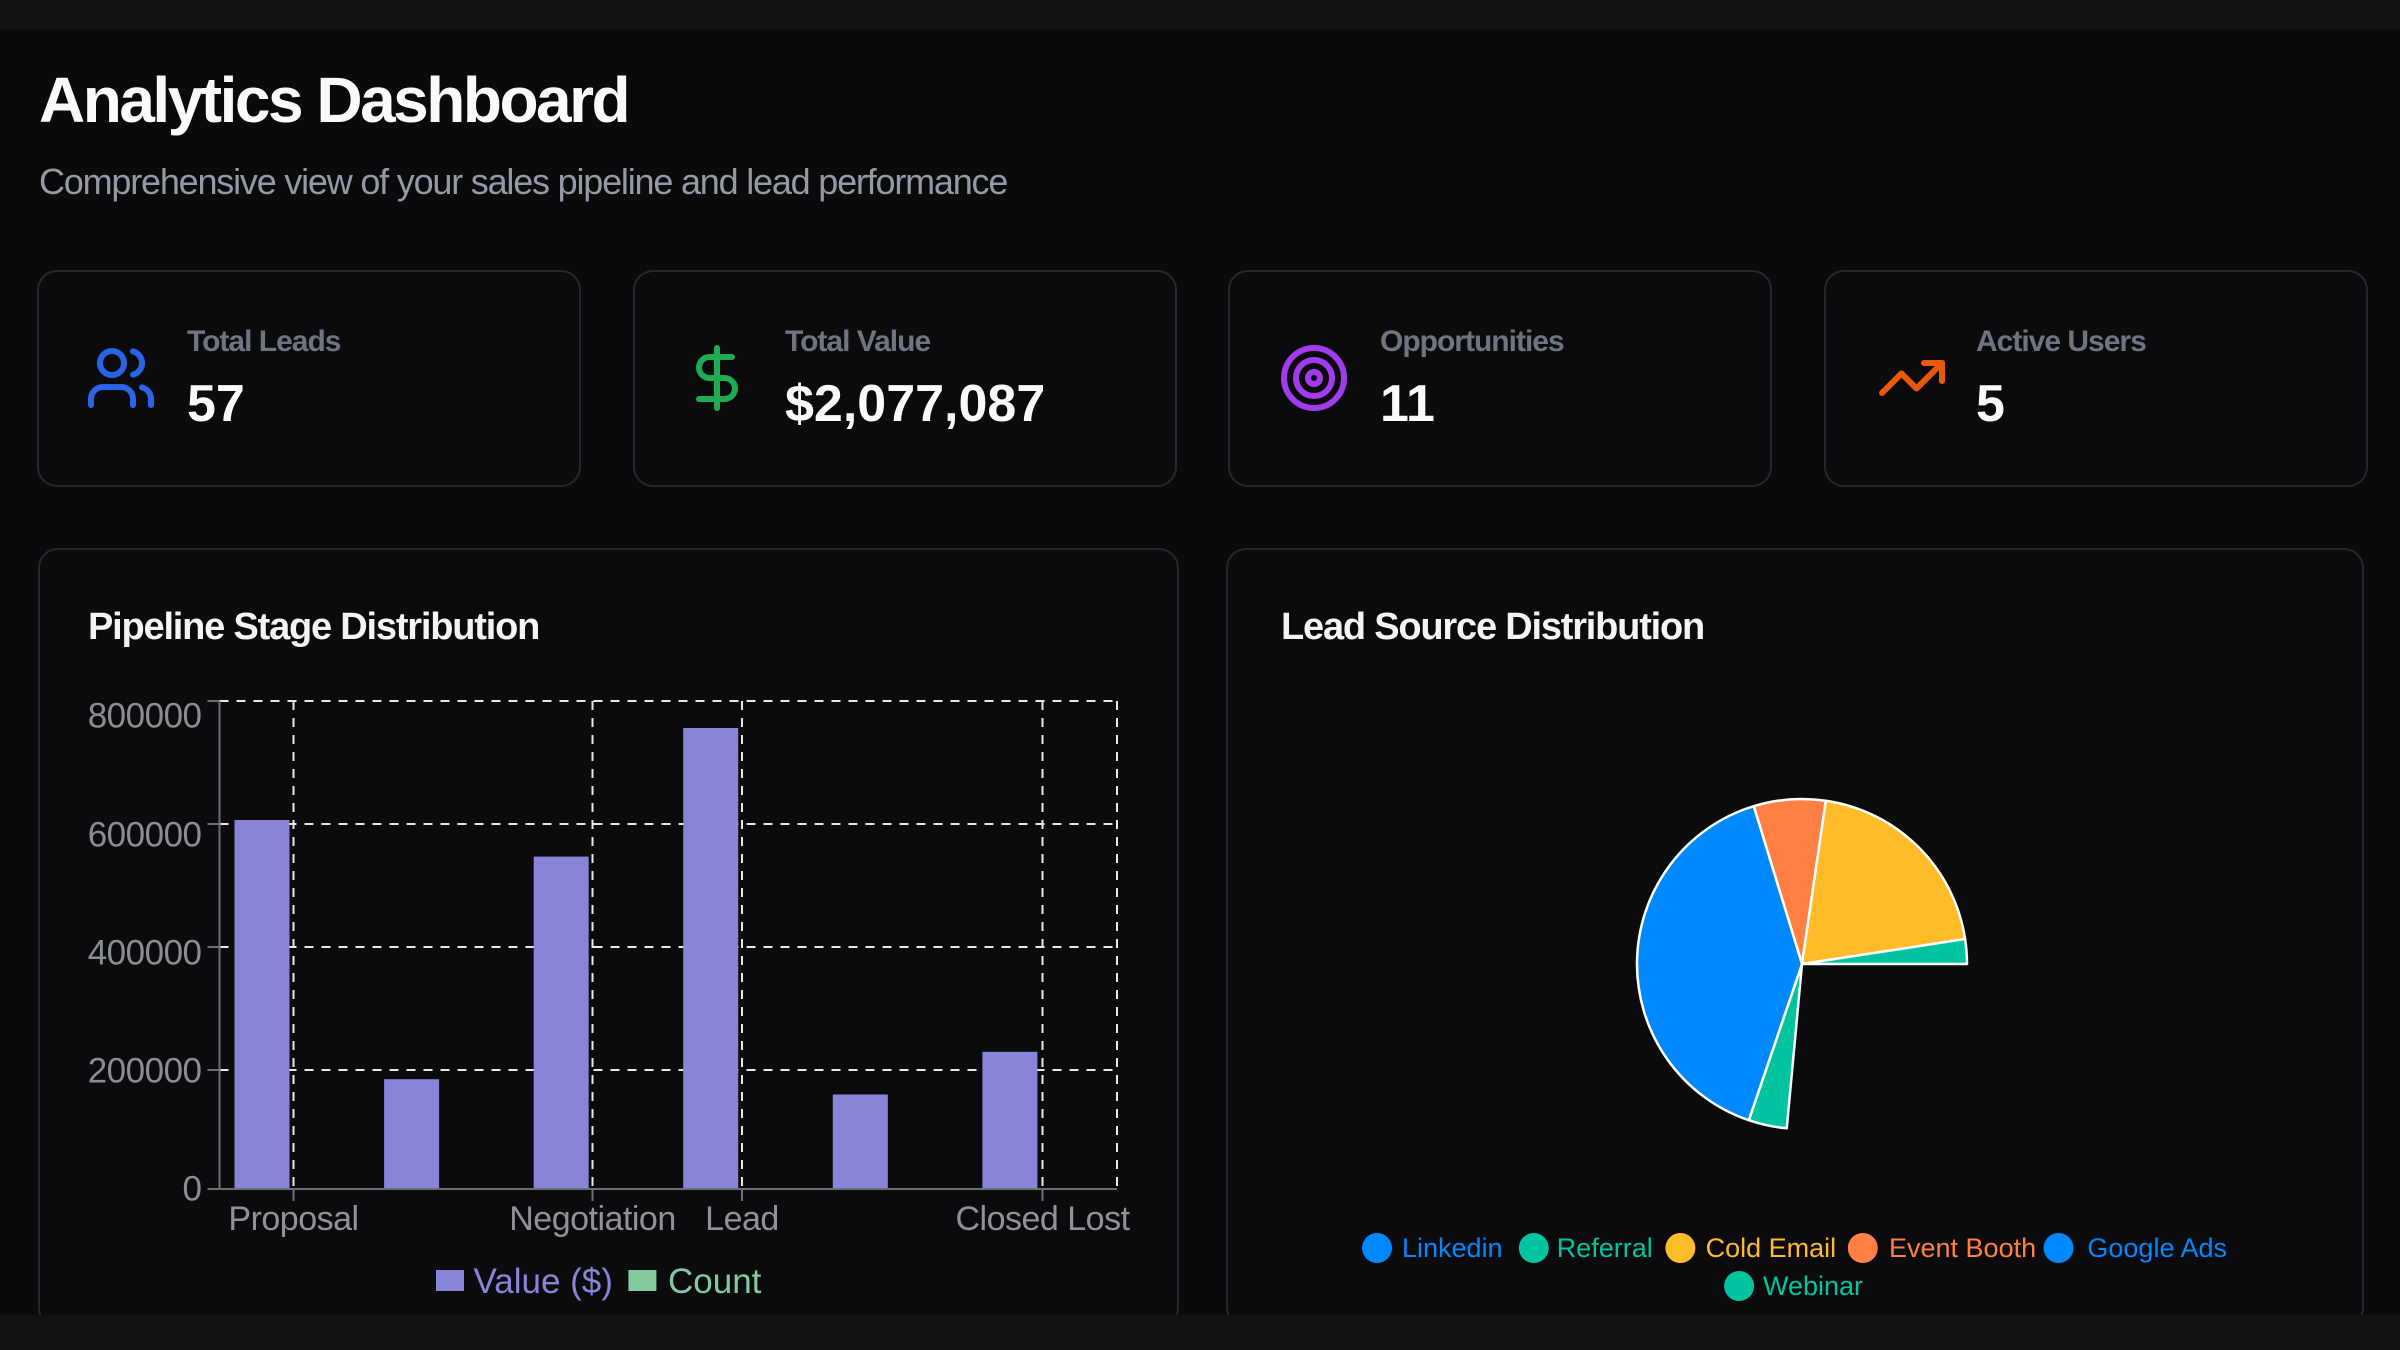  What do you see at coordinates (1771, 1248) in the screenshot?
I see `svg-text: Cold Email` at bounding box center [1771, 1248].